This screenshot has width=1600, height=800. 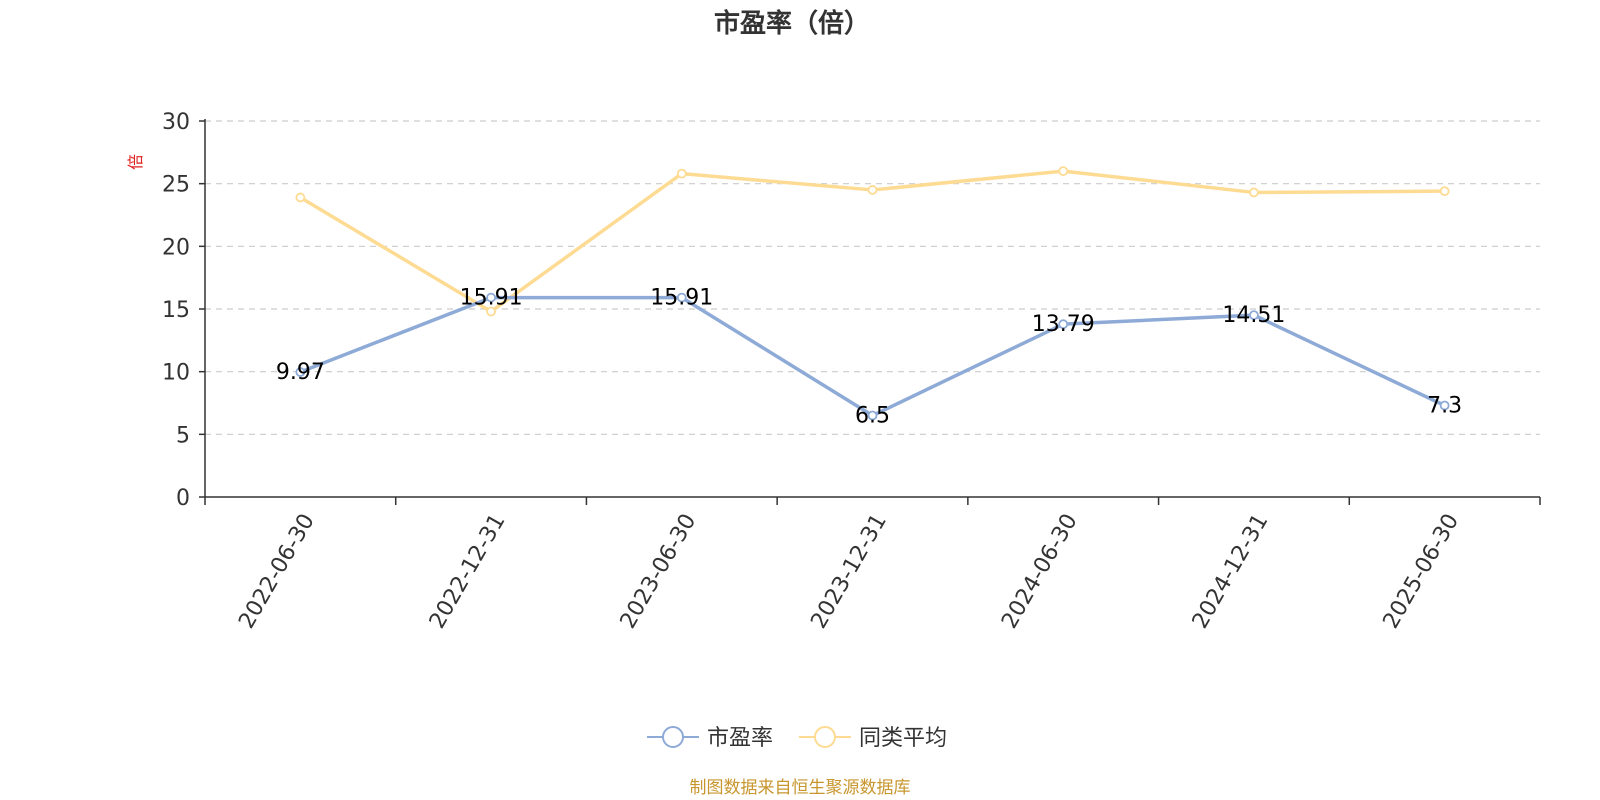 I want to click on x-tick-label: 2022-12-31, so click(x=468, y=571).